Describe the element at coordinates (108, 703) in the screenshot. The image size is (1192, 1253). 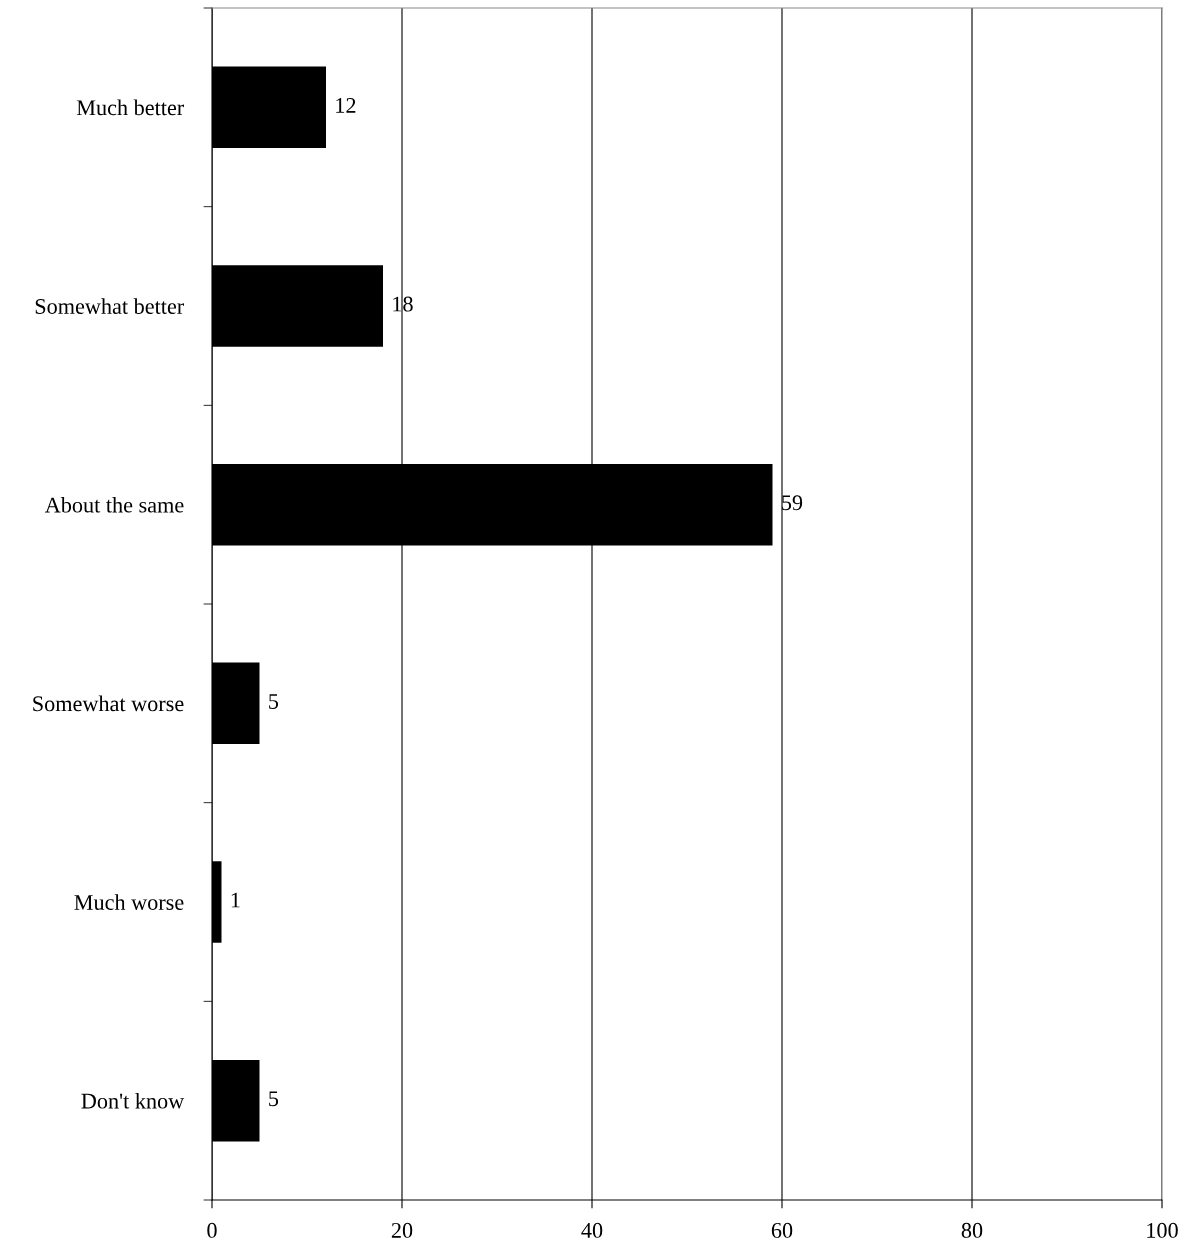
I see `y-tick-label: Somewhat worse` at that location.